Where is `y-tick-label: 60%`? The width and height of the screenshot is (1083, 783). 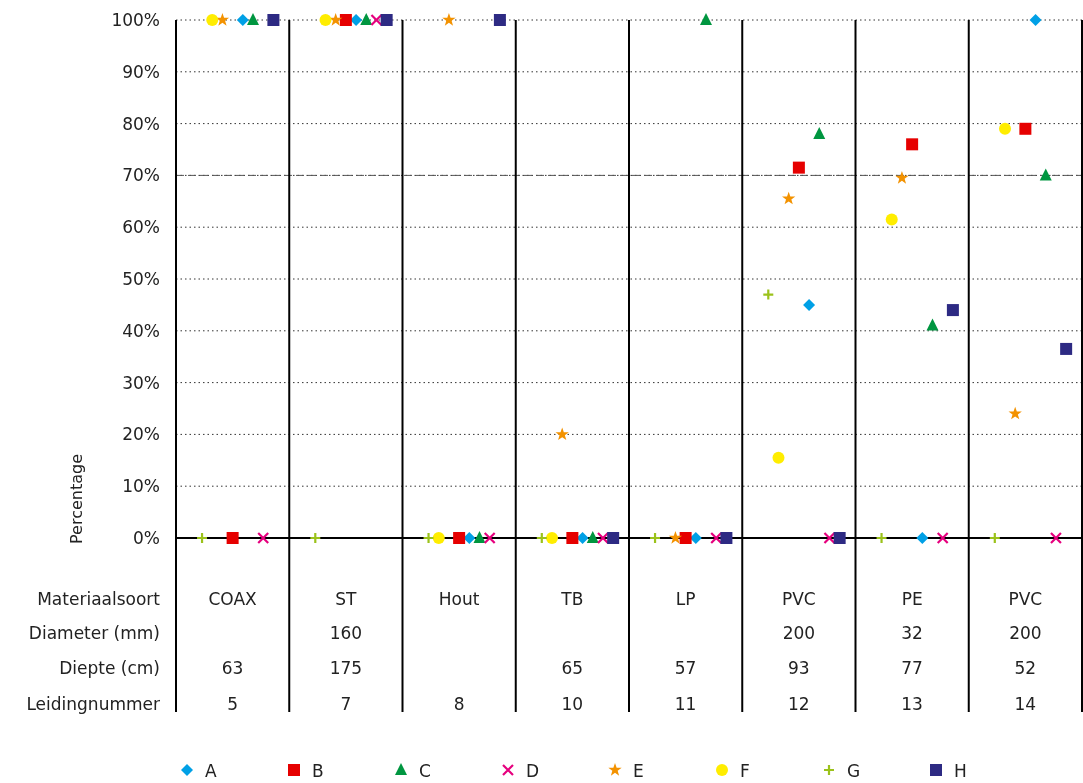
y-tick-label: 60% is located at coordinates (141, 227).